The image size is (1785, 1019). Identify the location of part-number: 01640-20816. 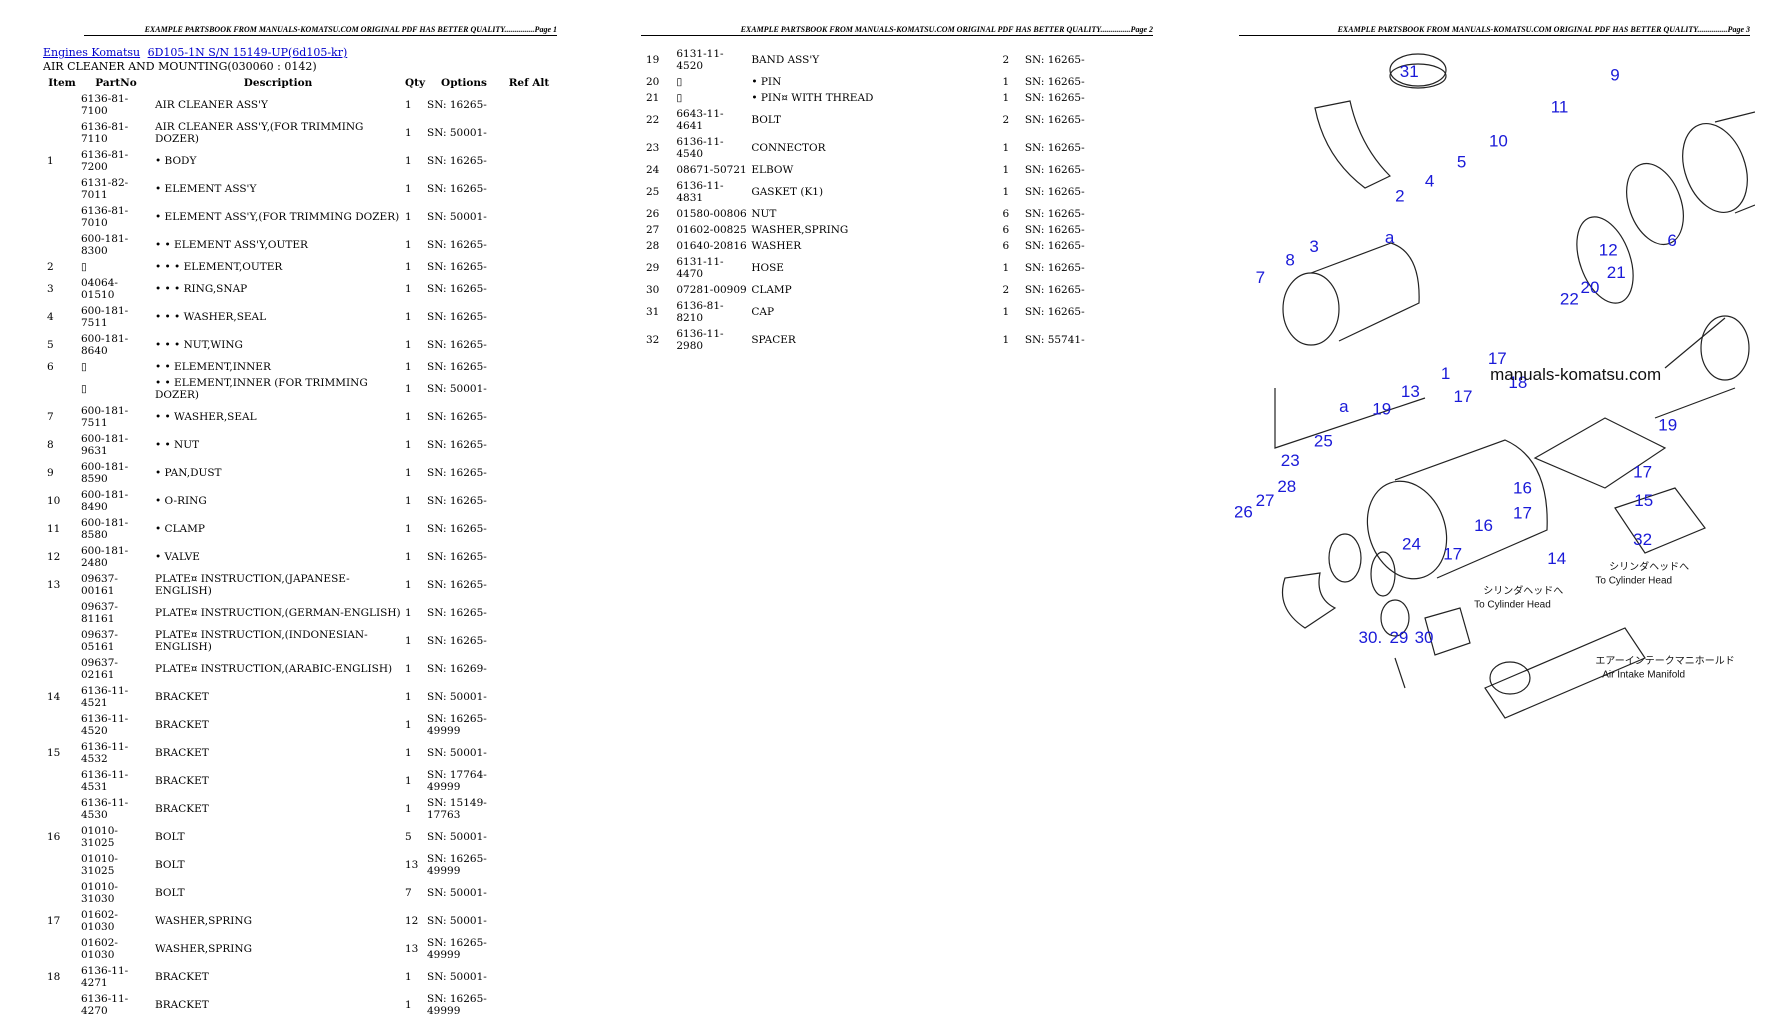
(711, 246).